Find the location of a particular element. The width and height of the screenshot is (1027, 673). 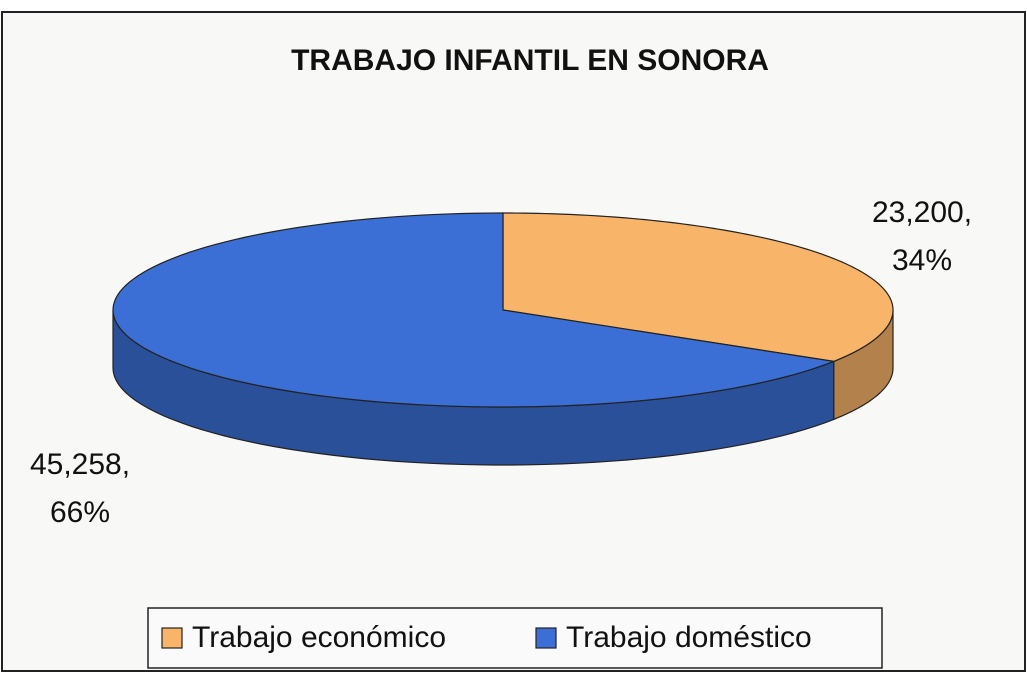

data-label-line: 34% is located at coordinates (922, 260).